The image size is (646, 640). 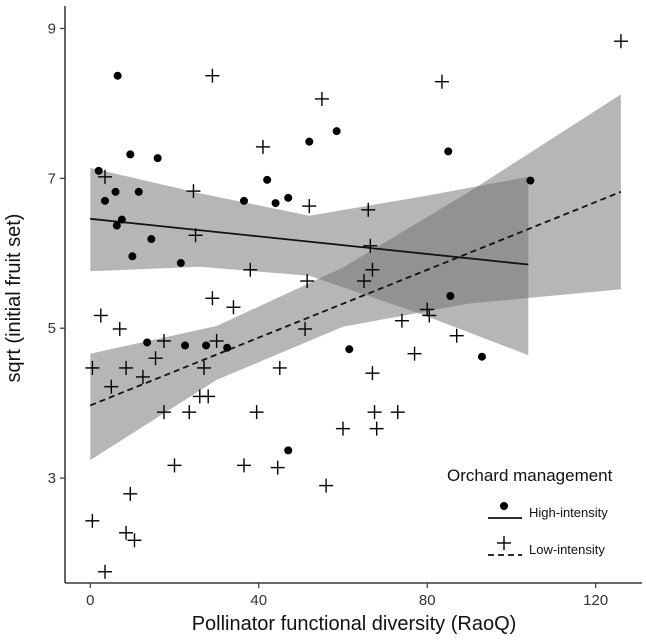 What do you see at coordinates (56, 253) in the screenshot?
I see `y-axis-ticks: 3 5 7 9` at bounding box center [56, 253].